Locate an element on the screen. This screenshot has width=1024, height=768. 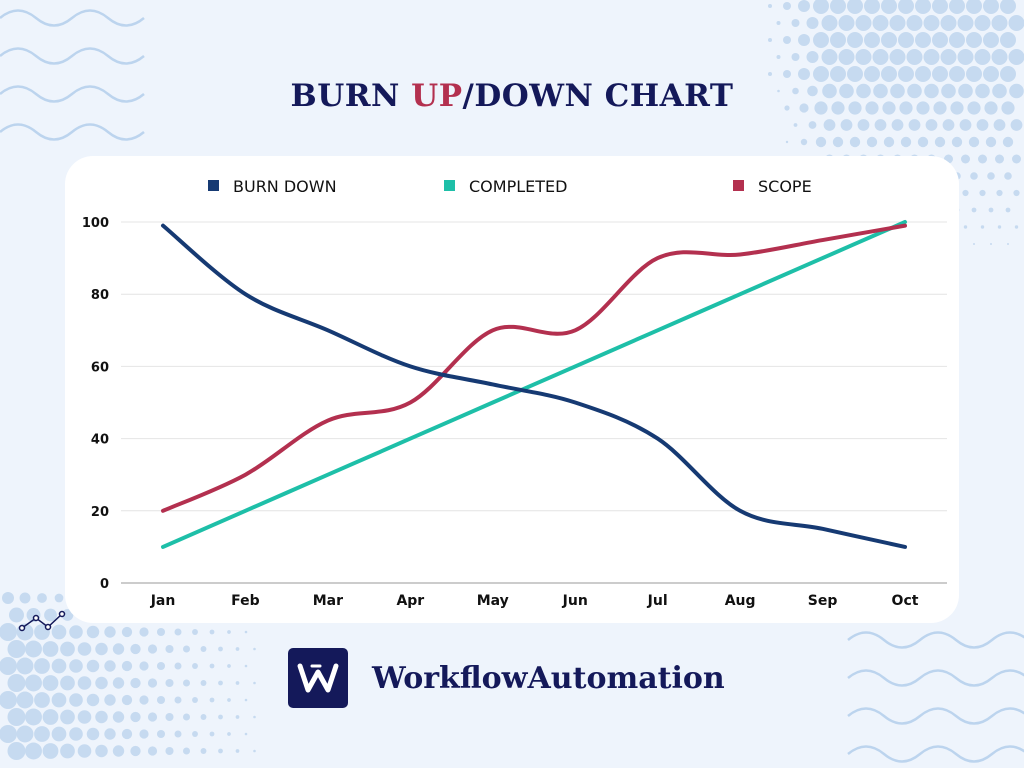
x-tick-label: Oct is located at coordinates (905, 601).